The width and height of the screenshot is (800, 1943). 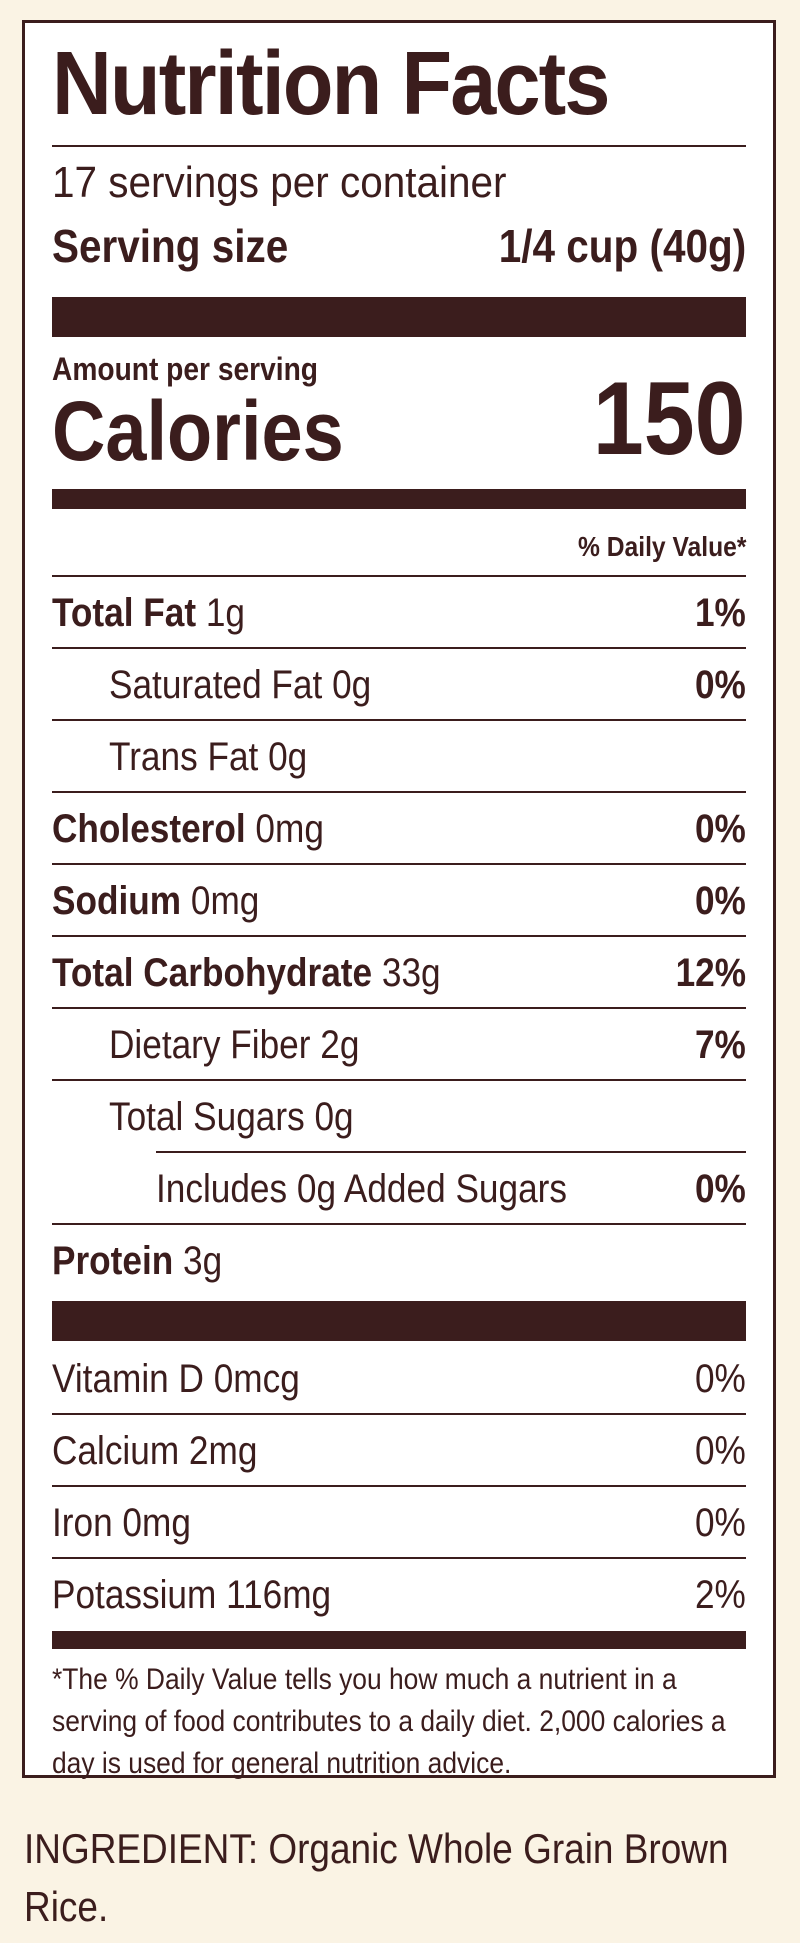 I want to click on nutrient-name: Cholesterol, so click(x=149, y=829).